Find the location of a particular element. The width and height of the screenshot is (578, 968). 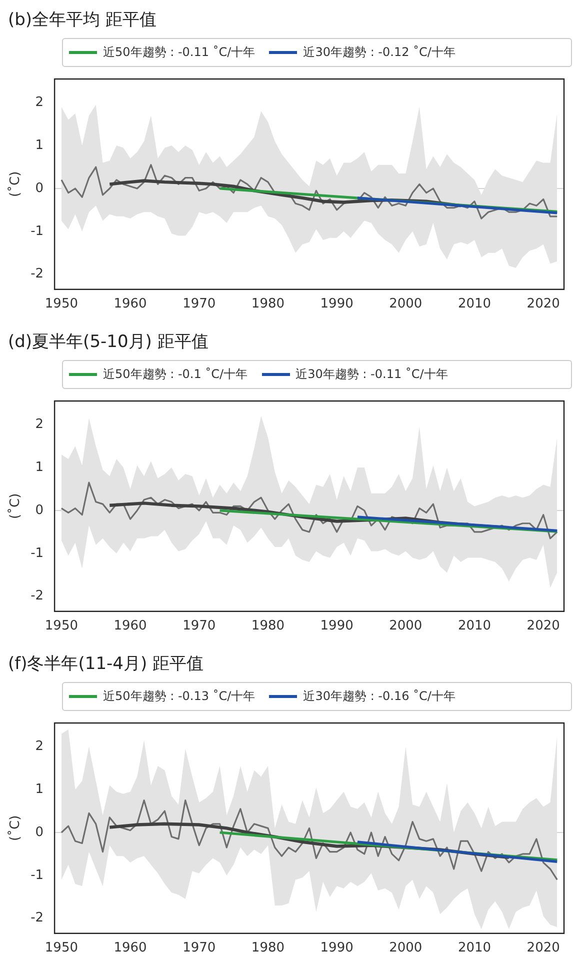

legend-label: 近30年趨勢 : -0.16 ˚C/十年 is located at coordinates (379, 696).